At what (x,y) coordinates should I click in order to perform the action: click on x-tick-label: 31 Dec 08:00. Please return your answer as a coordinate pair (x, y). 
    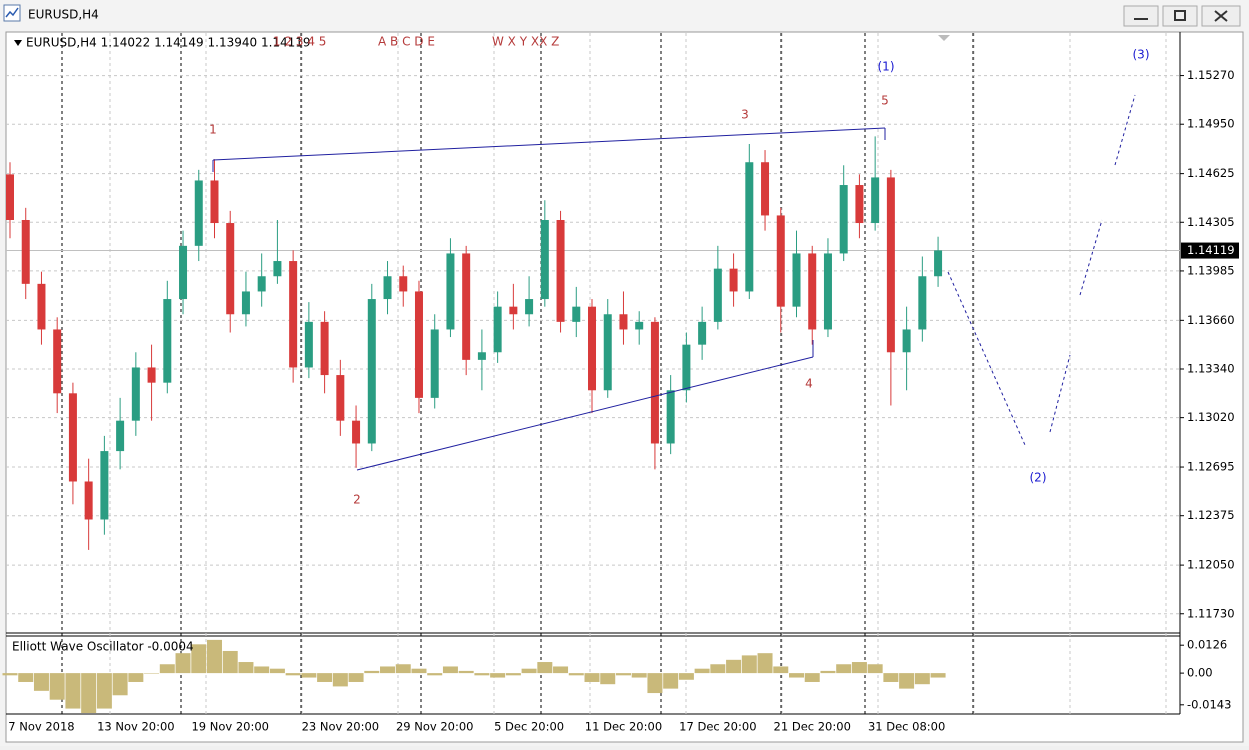
    Looking at the image, I should click on (906, 727).